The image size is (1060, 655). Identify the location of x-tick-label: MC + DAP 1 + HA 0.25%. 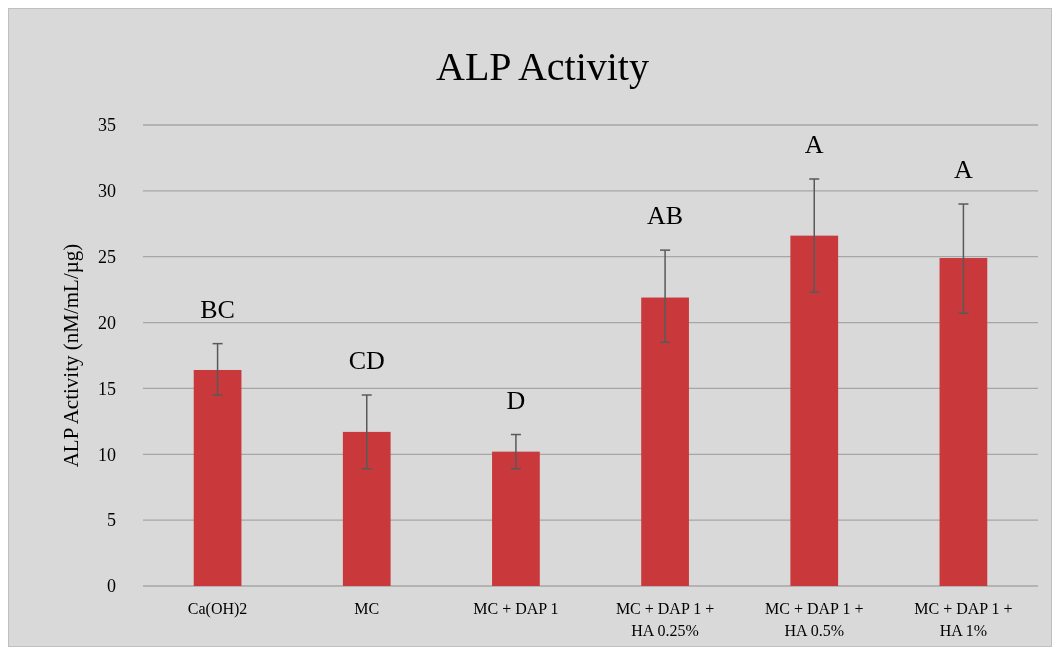
(665, 619).